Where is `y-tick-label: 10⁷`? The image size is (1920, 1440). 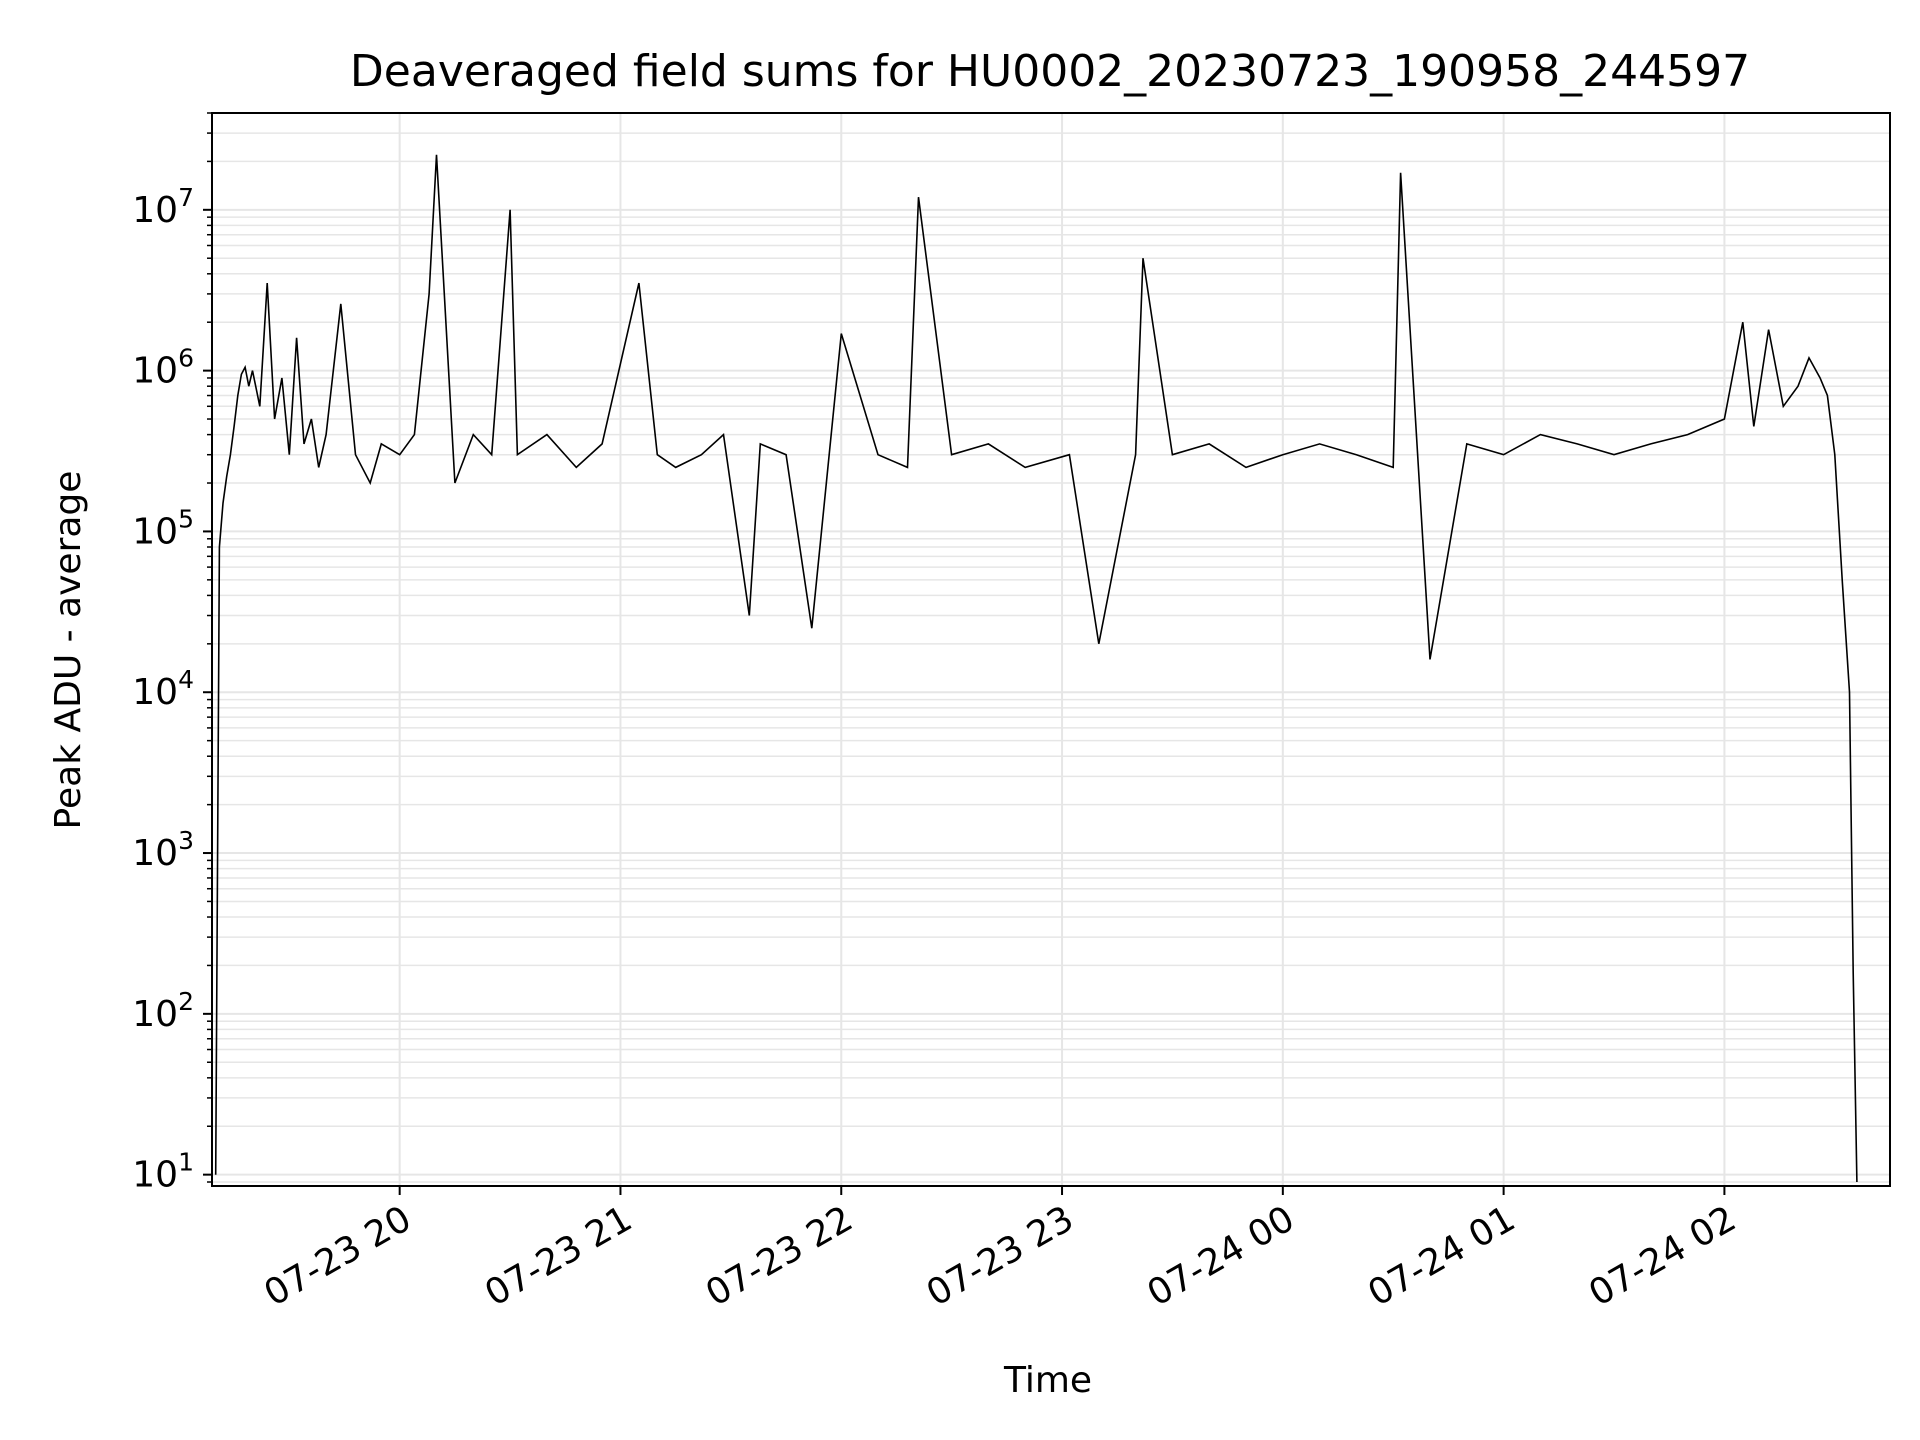
y-tick-label: 10⁷ is located at coordinates (163, 207).